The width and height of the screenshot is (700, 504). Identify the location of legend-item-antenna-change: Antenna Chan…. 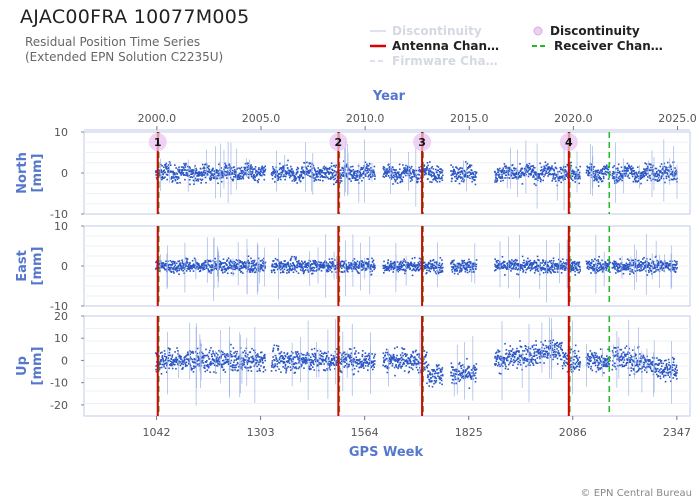
(434, 45).